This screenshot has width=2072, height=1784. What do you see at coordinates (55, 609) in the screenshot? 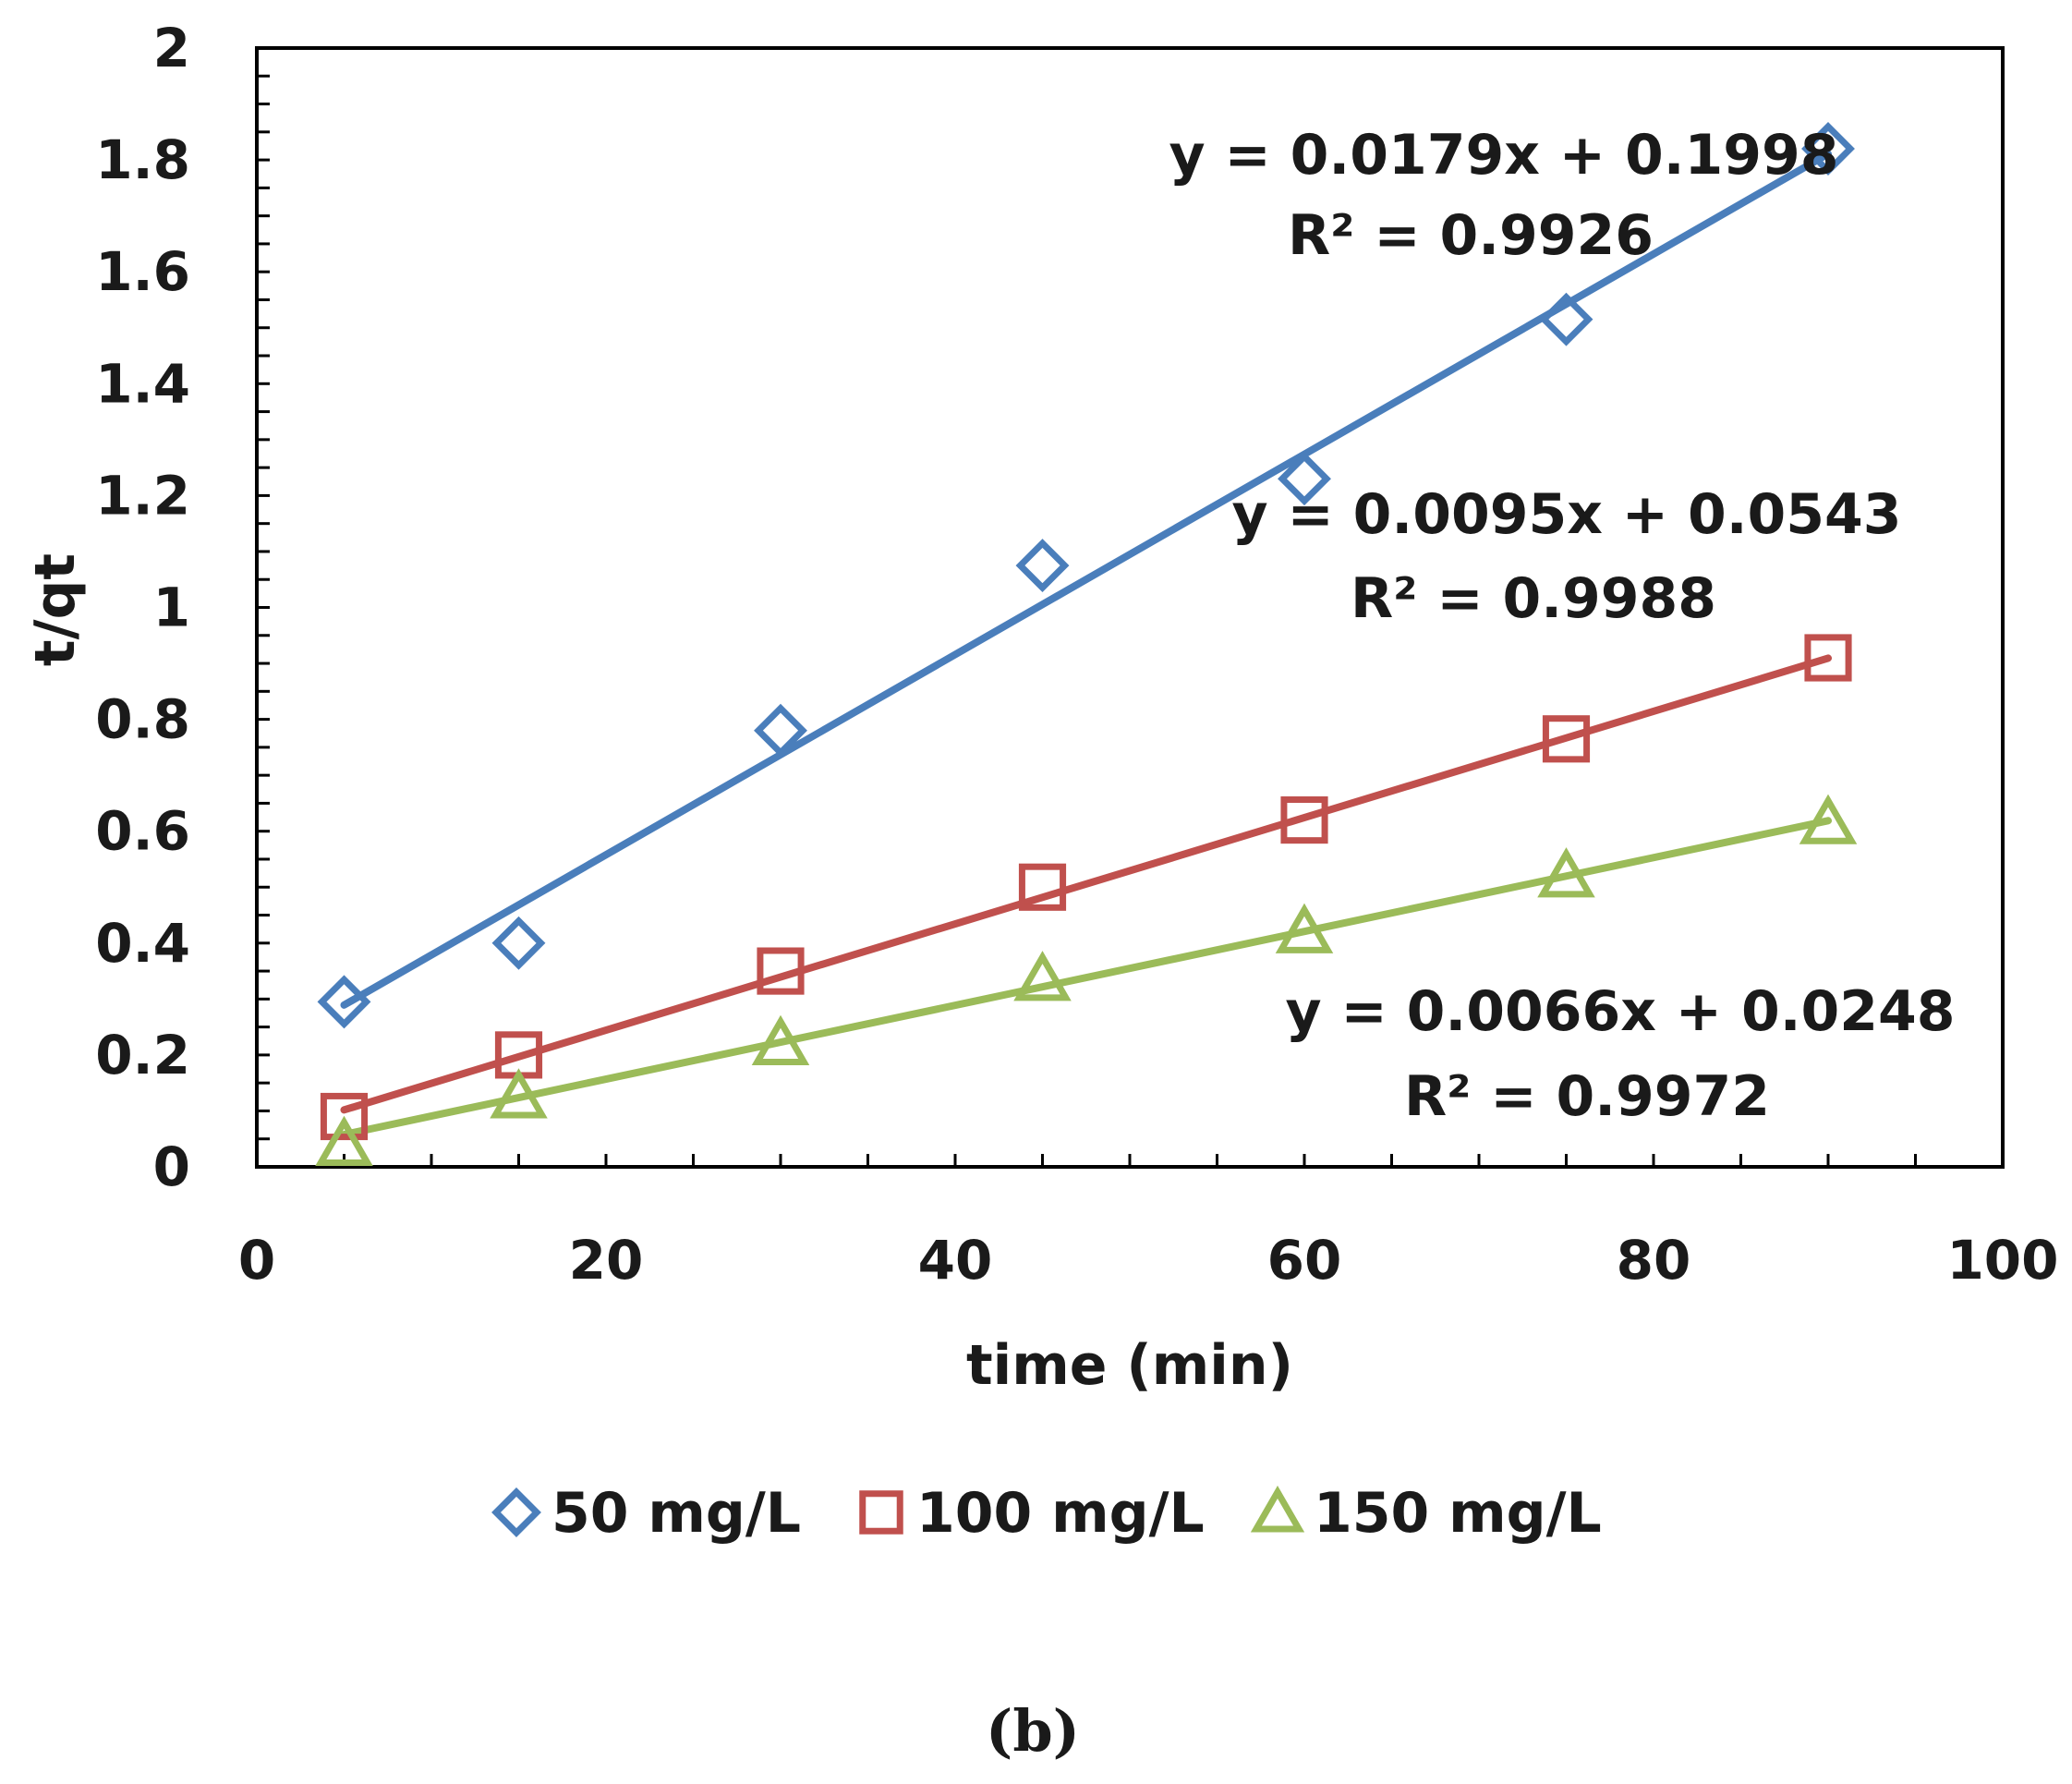
I see `y-axis-title: t/qt` at bounding box center [55, 609].